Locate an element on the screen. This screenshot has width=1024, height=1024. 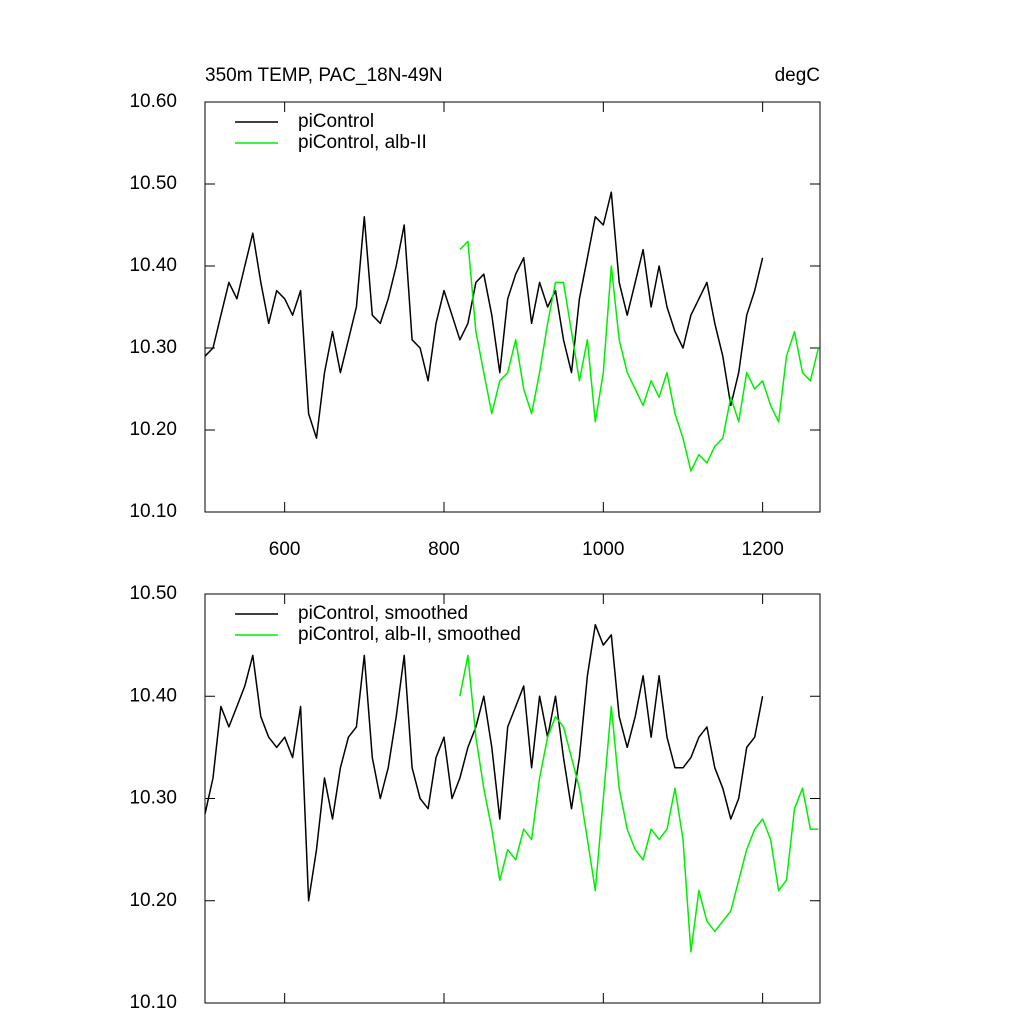
x-tick-label: 1000 is located at coordinates (603, 549).